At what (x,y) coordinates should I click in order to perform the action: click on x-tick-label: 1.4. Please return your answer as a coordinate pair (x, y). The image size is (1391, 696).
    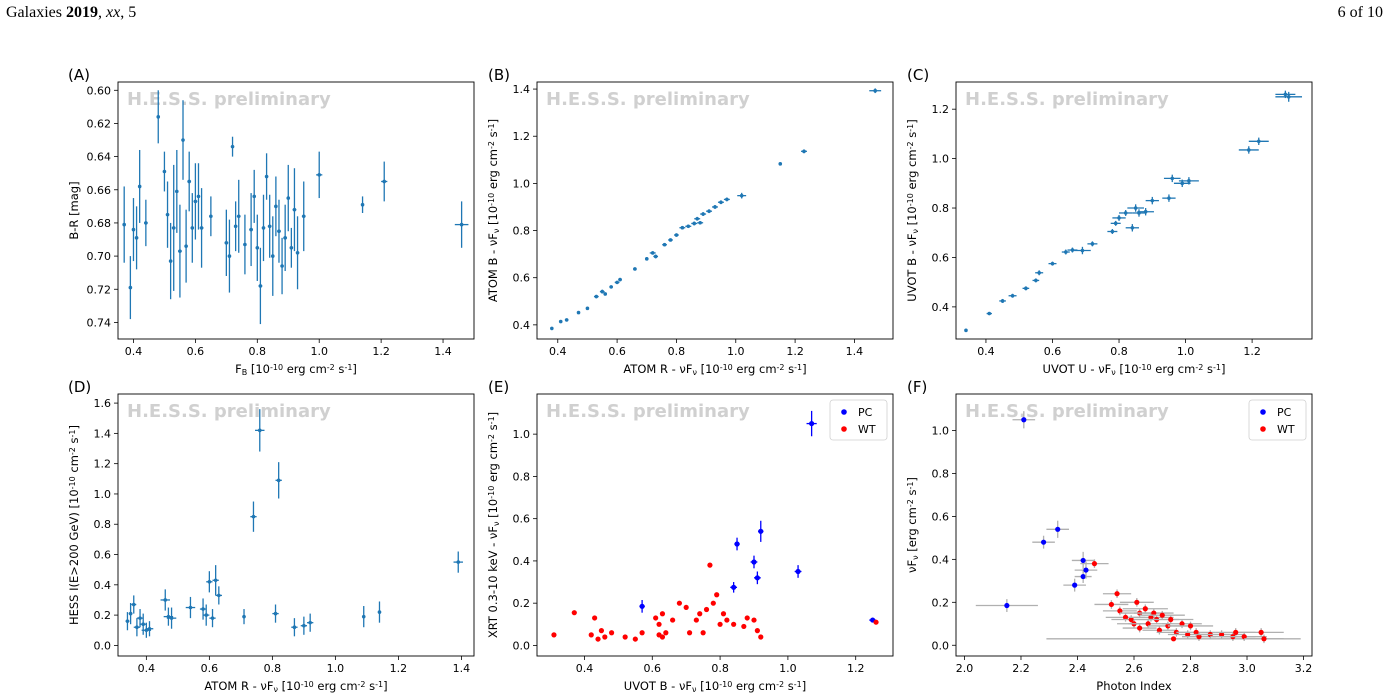
    Looking at the image, I should click on (855, 351).